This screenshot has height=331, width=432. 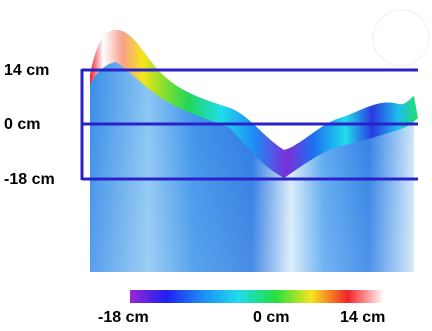 What do you see at coordinates (27, 70) in the screenshot?
I see `level-label-top: 14 cm` at bounding box center [27, 70].